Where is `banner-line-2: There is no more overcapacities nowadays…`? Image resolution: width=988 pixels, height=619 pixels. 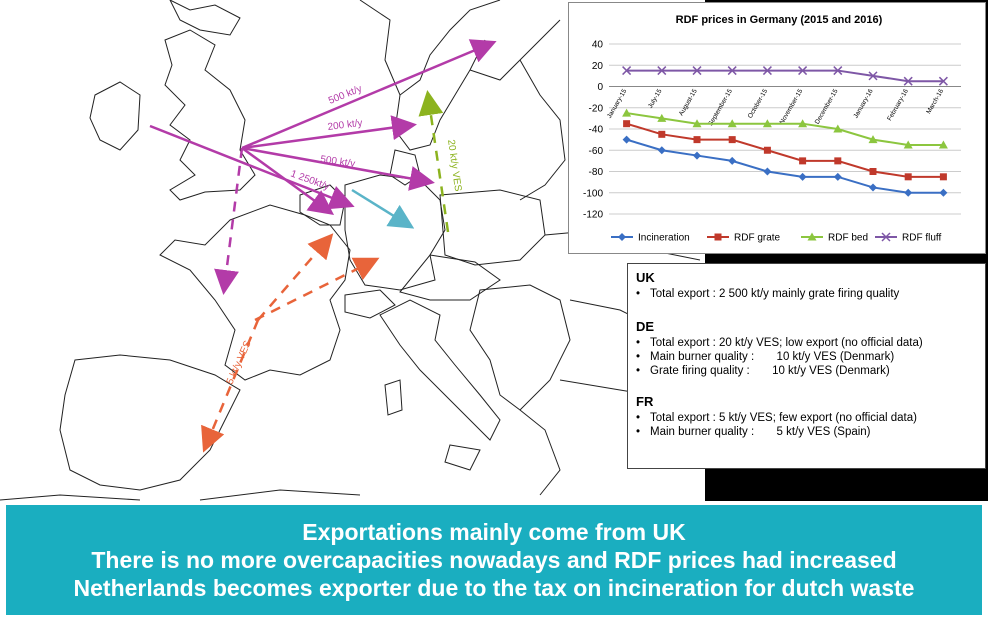 banner-line-2: There is no more overcapacities nowadays… is located at coordinates (494, 560).